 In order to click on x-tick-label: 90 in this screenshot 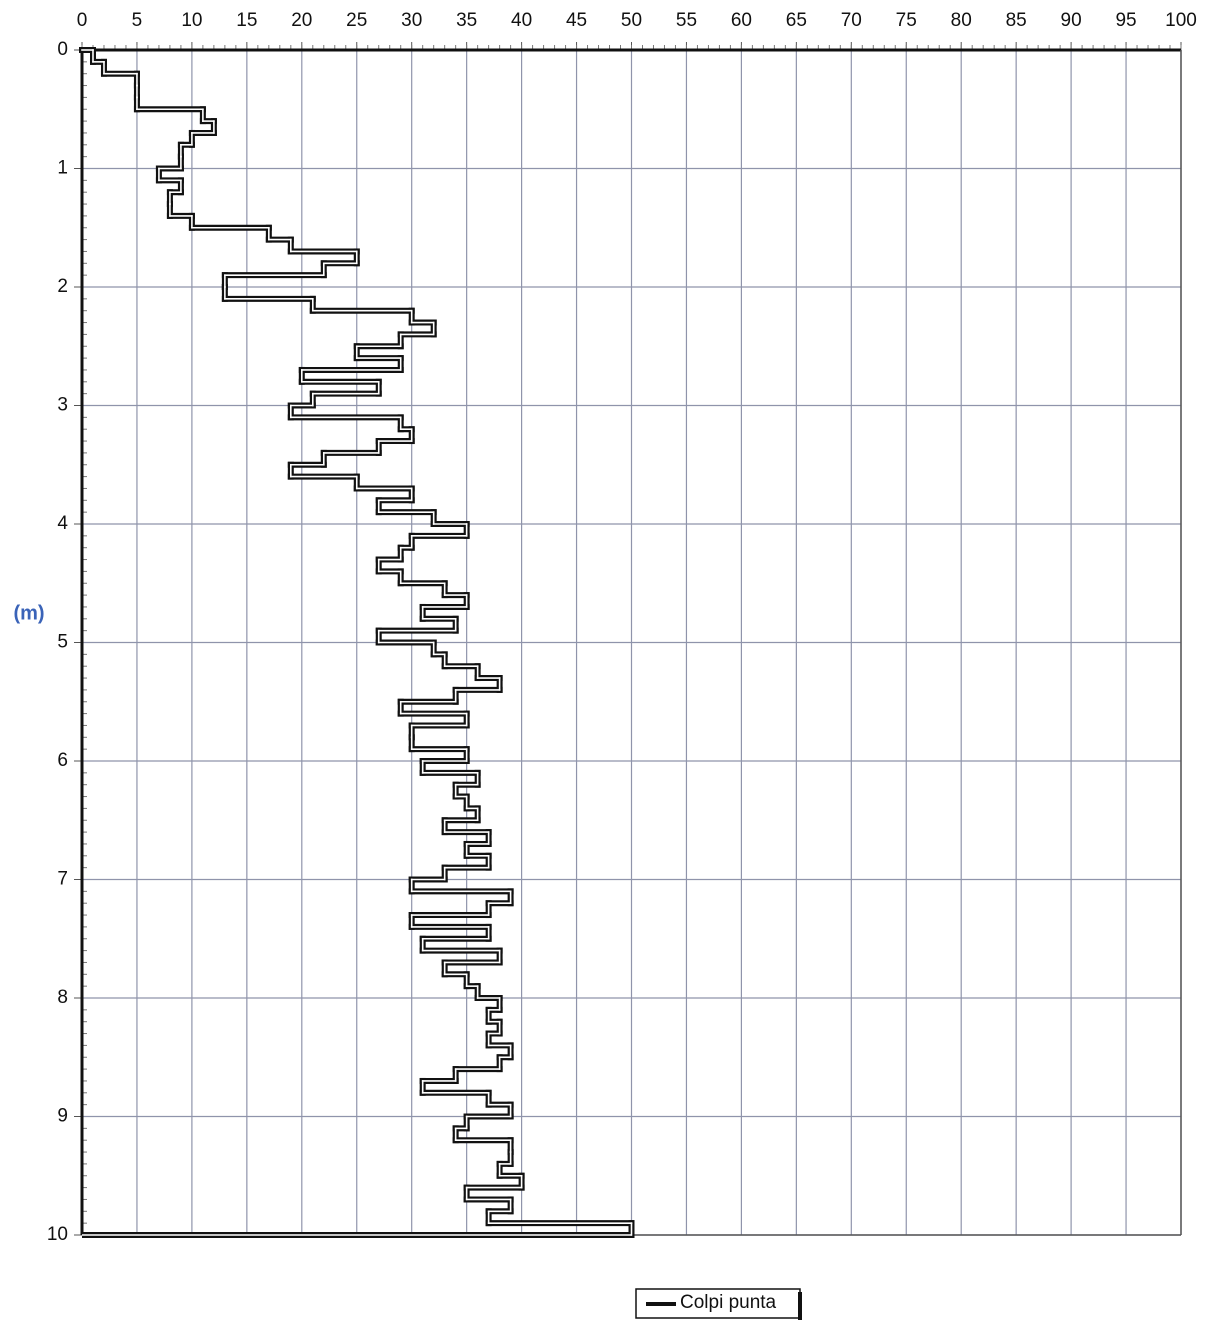, I will do `click(1071, 20)`.